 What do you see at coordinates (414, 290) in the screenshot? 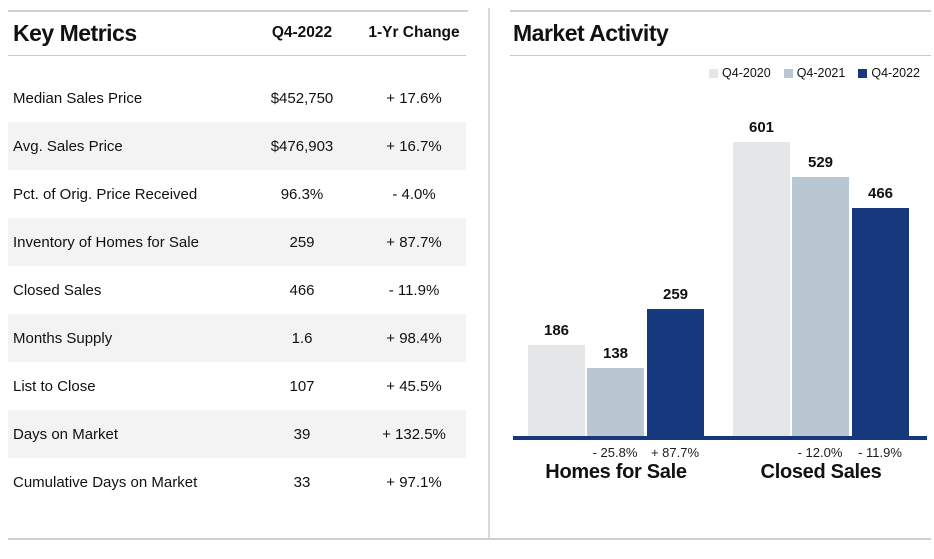
I see `metric-change: - 11.9%` at bounding box center [414, 290].